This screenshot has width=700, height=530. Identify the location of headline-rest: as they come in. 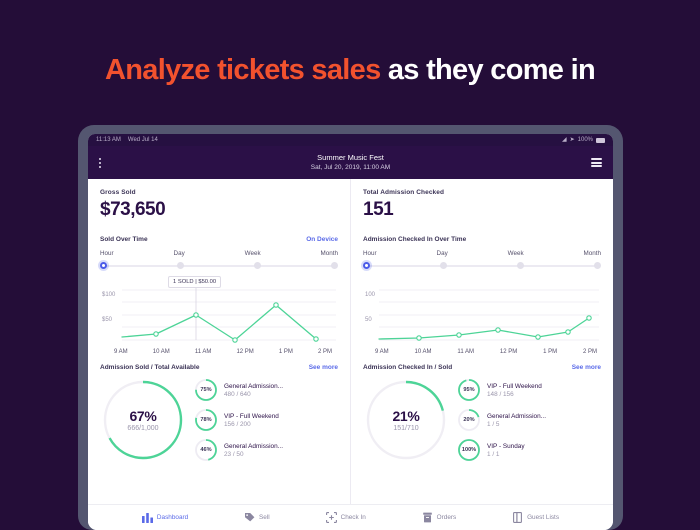
(488, 70).